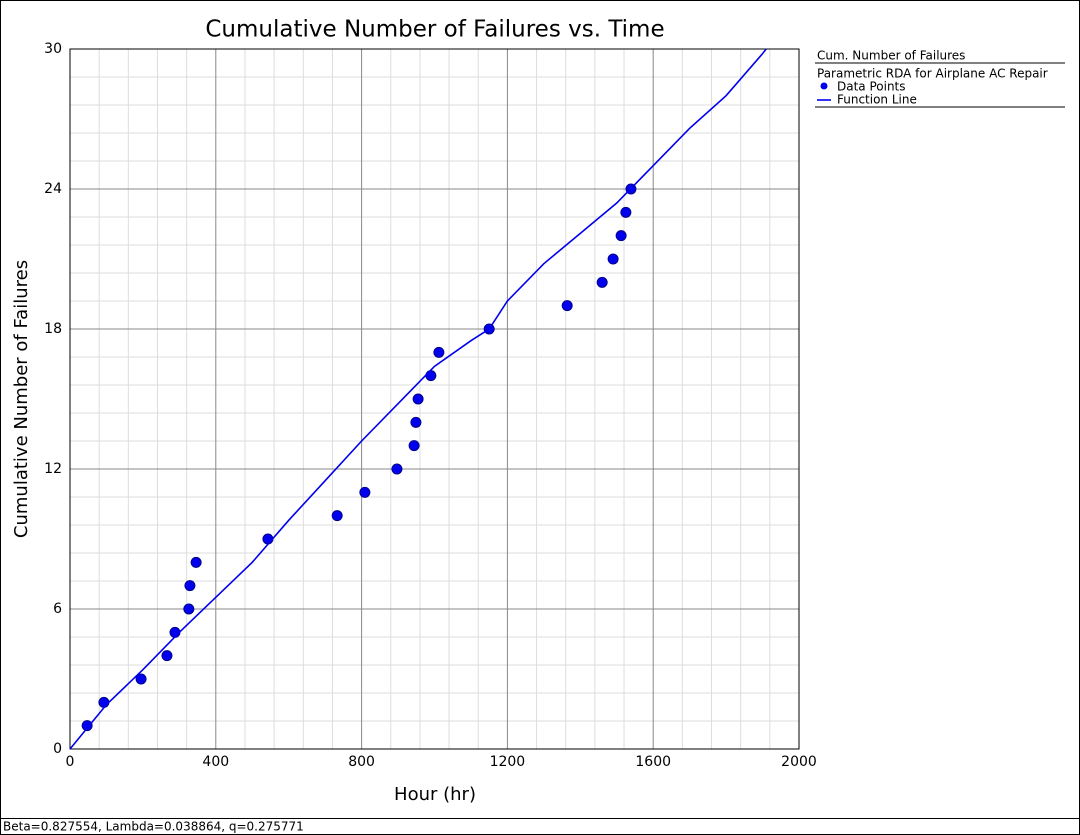 The width and height of the screenshot is (1080, 835). Describe the element at coordinates (871, 87) in the screenshot. I see `legend-label: Data Points` at that location.